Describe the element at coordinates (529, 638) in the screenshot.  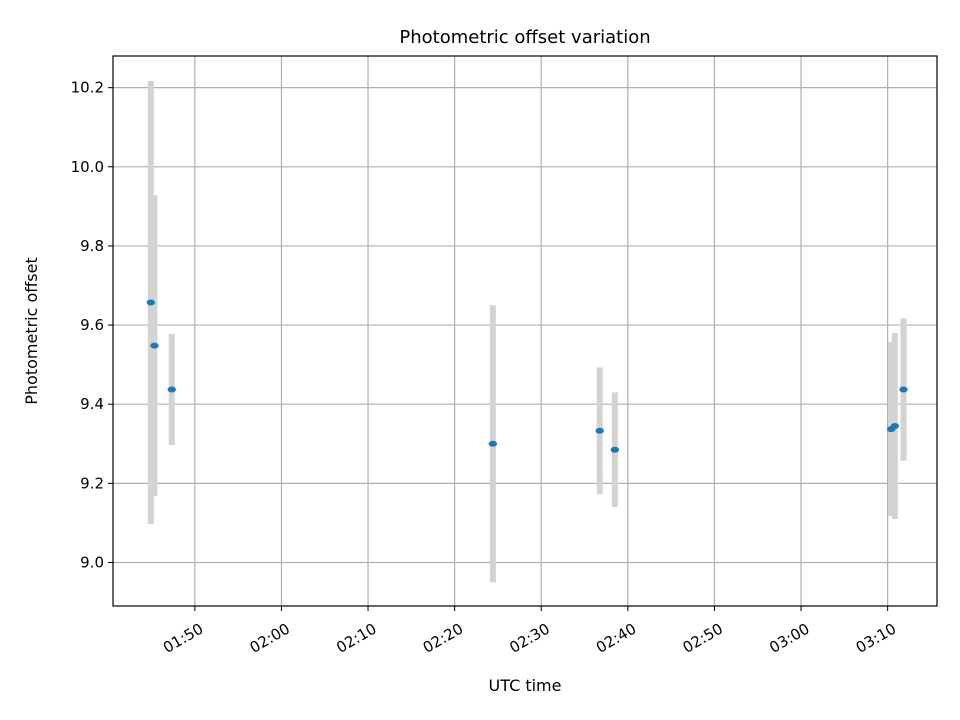
I see `x-tick-label: 02:30` at that location.